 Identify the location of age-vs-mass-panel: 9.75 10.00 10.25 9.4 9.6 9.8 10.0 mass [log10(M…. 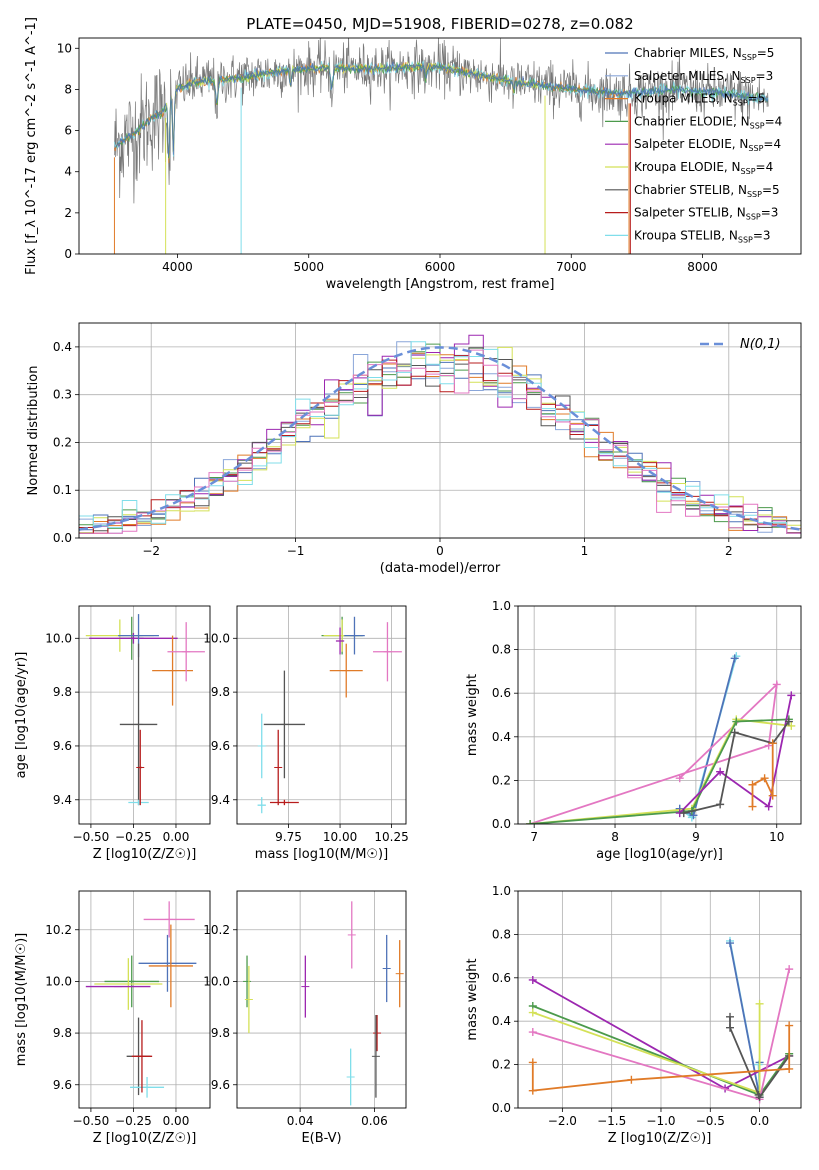
(306, 733).